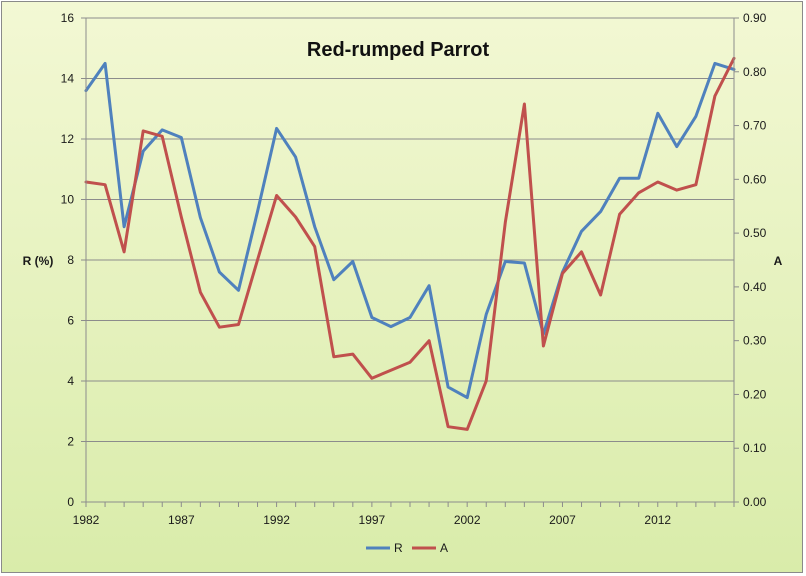 The height and width of the screenshot is (576, 806). I want to click on right-tick-label: 0.70, so click(755, 126).